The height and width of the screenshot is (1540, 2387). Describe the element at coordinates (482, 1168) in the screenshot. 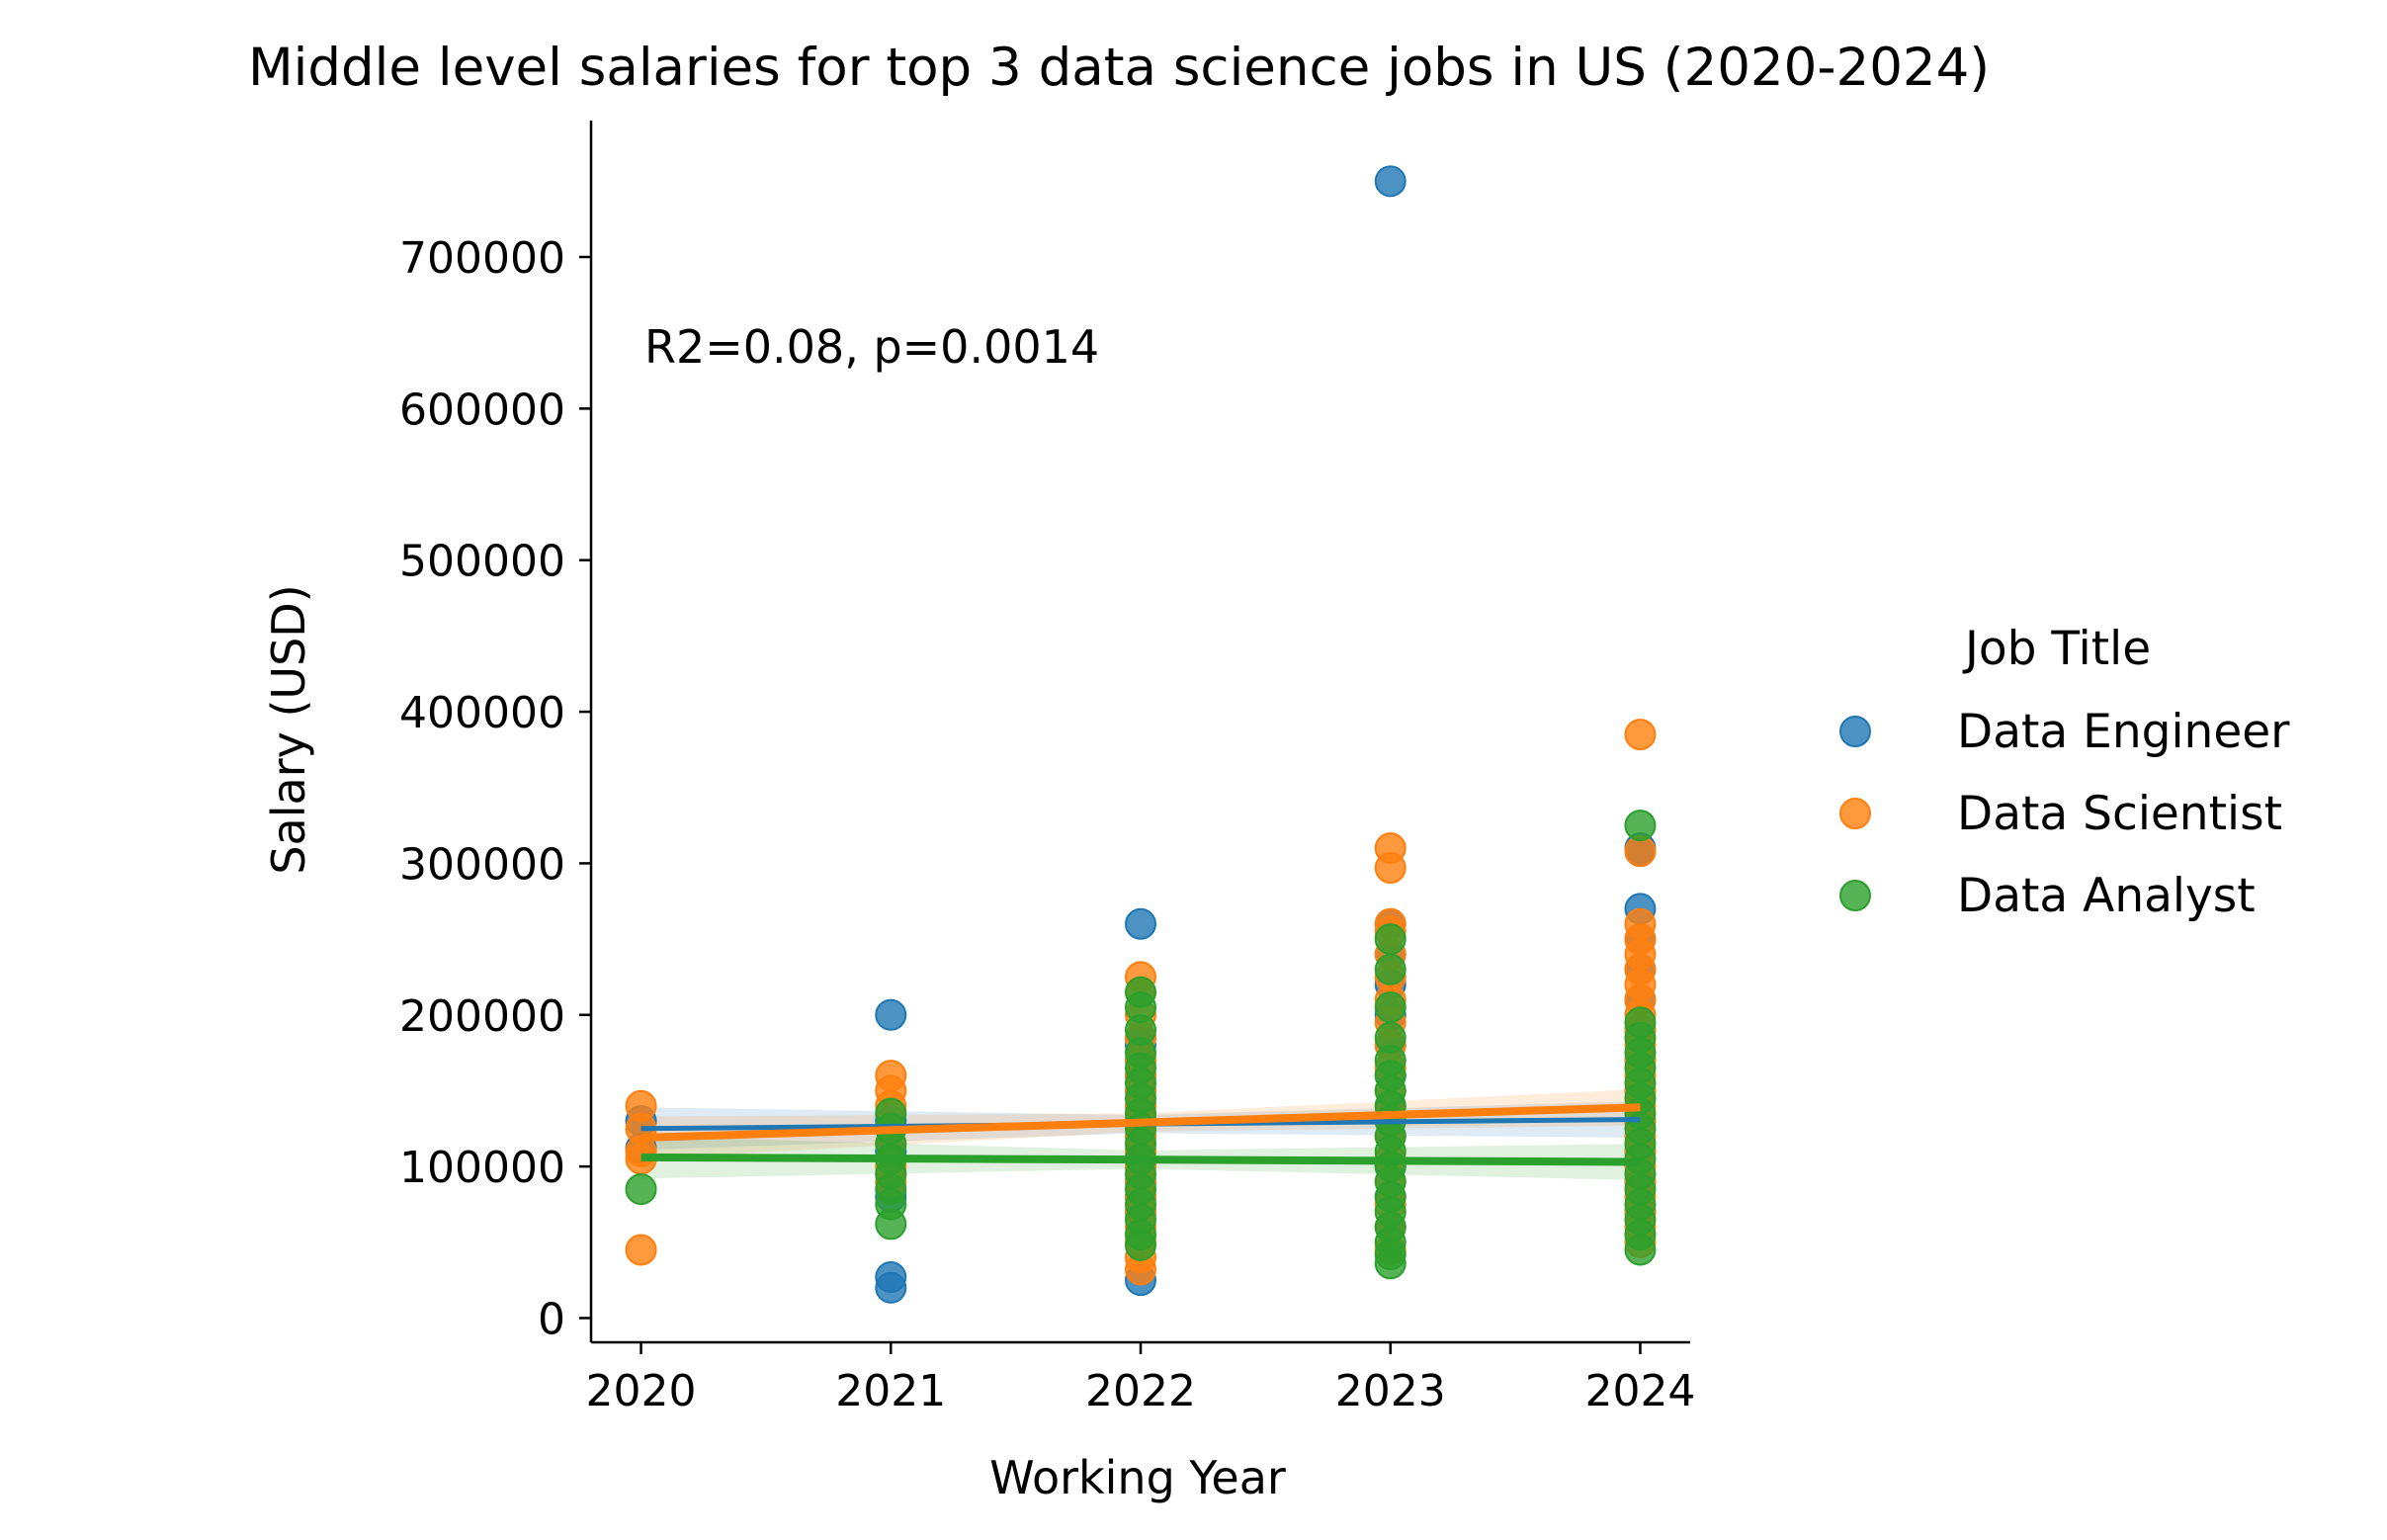

I see `y-tick-label: 100000` at that location.